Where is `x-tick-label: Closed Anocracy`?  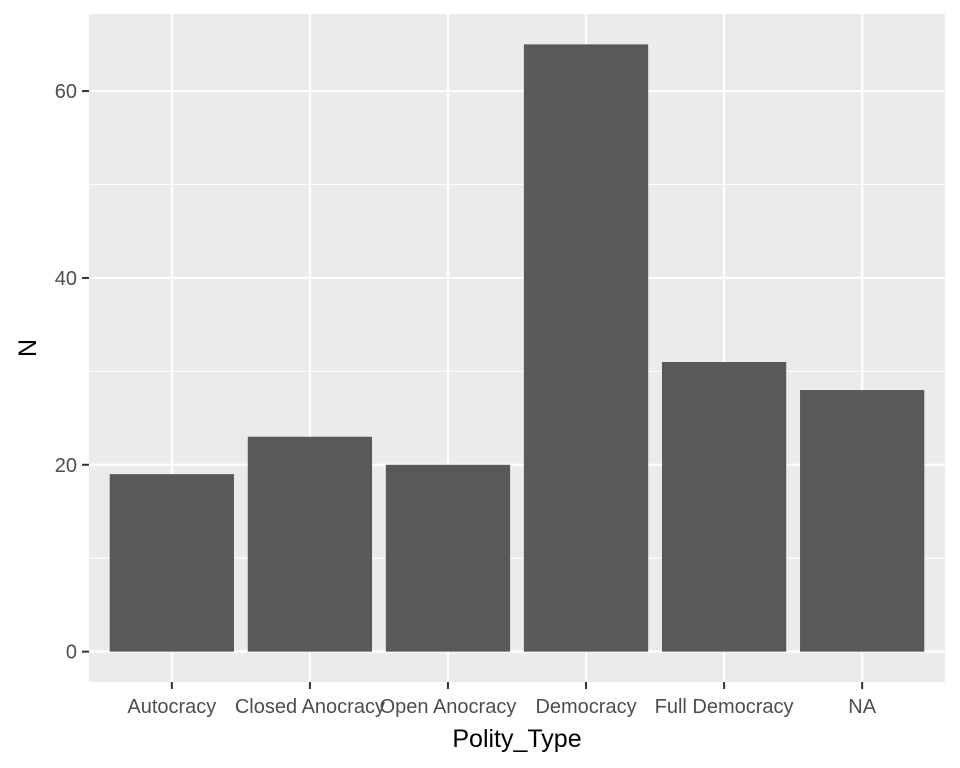
x-tick-label: Closed Anocracy is located at coordinates (310, 707).